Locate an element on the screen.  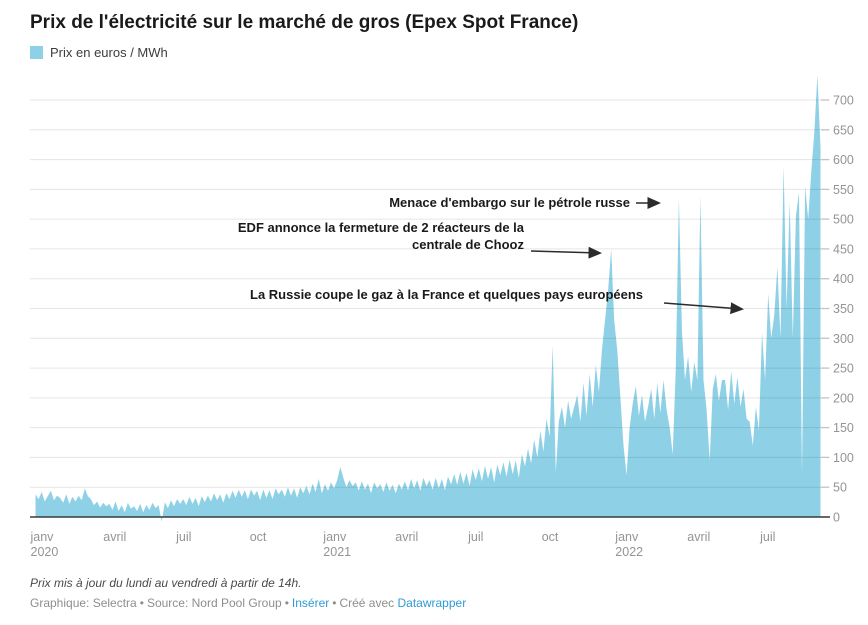
y-axis-label-650: 650 is located at coordinates (843, 130).